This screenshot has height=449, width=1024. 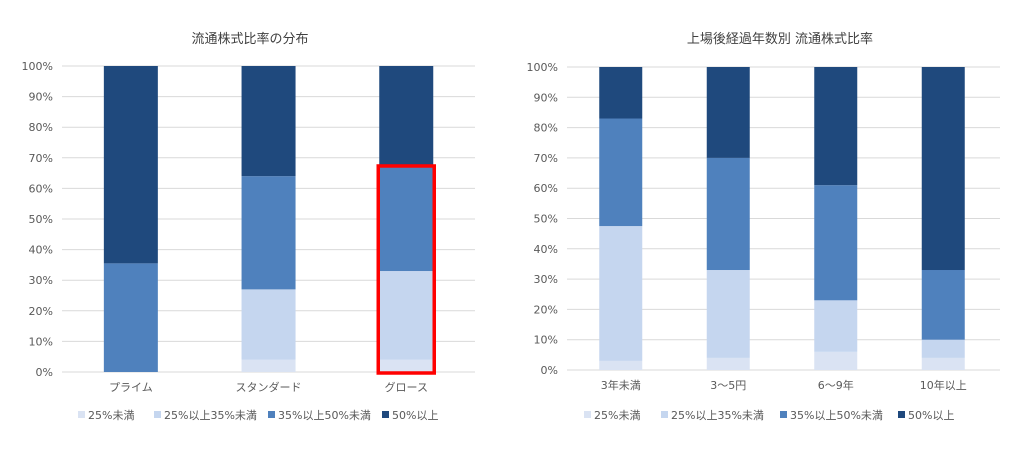 I want to click on chart-1-category-label: 3年未満, so click(x=621, y=385).